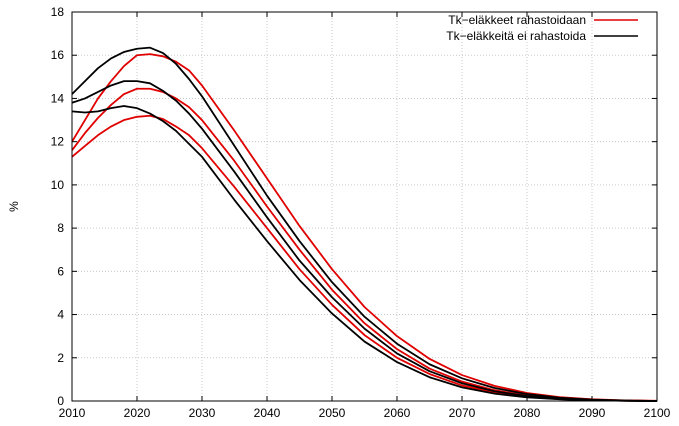  I want to click on y-tick-label: 16, so click(58, 55).